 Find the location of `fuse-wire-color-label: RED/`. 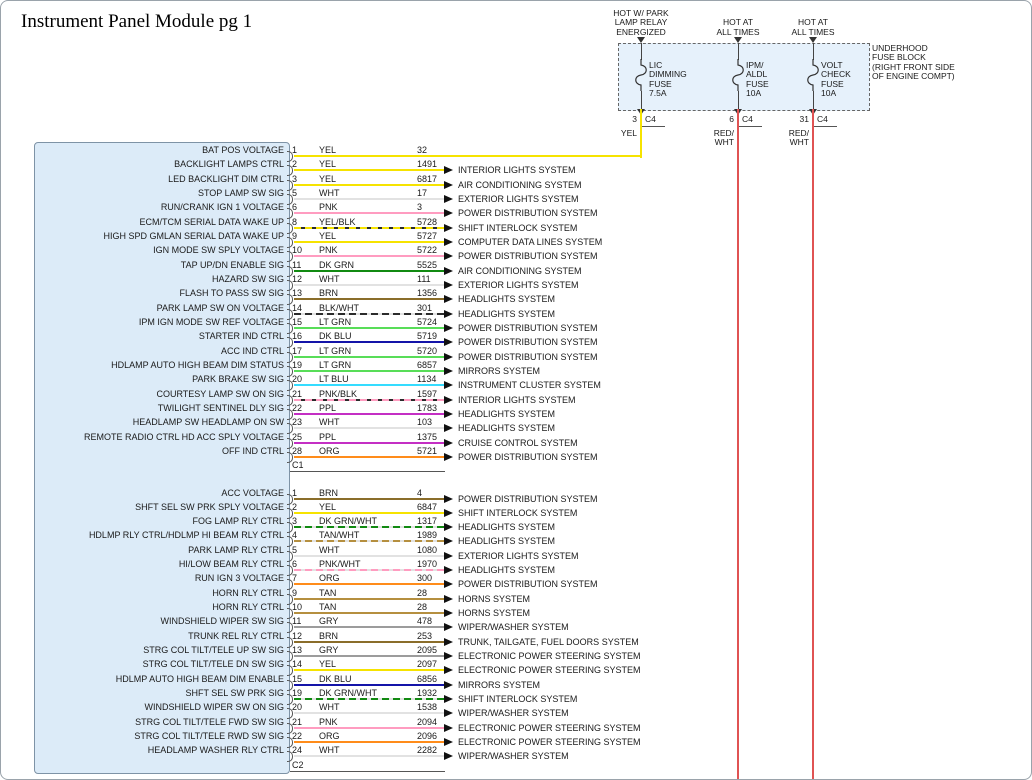

fuse-wire-color-label: RED/ is located at coordinates (798, 133).